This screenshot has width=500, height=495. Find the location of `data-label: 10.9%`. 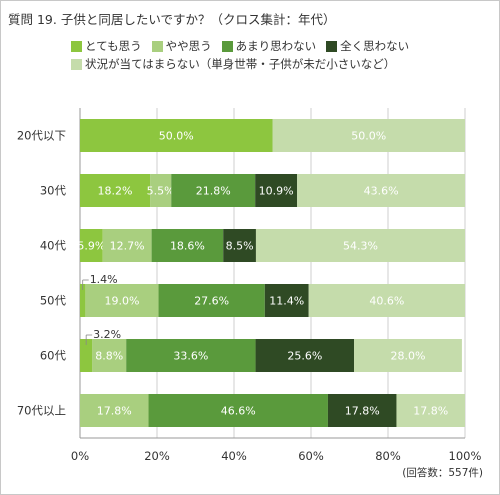

data-label: 10.9% is located at coordinates (276, 191).